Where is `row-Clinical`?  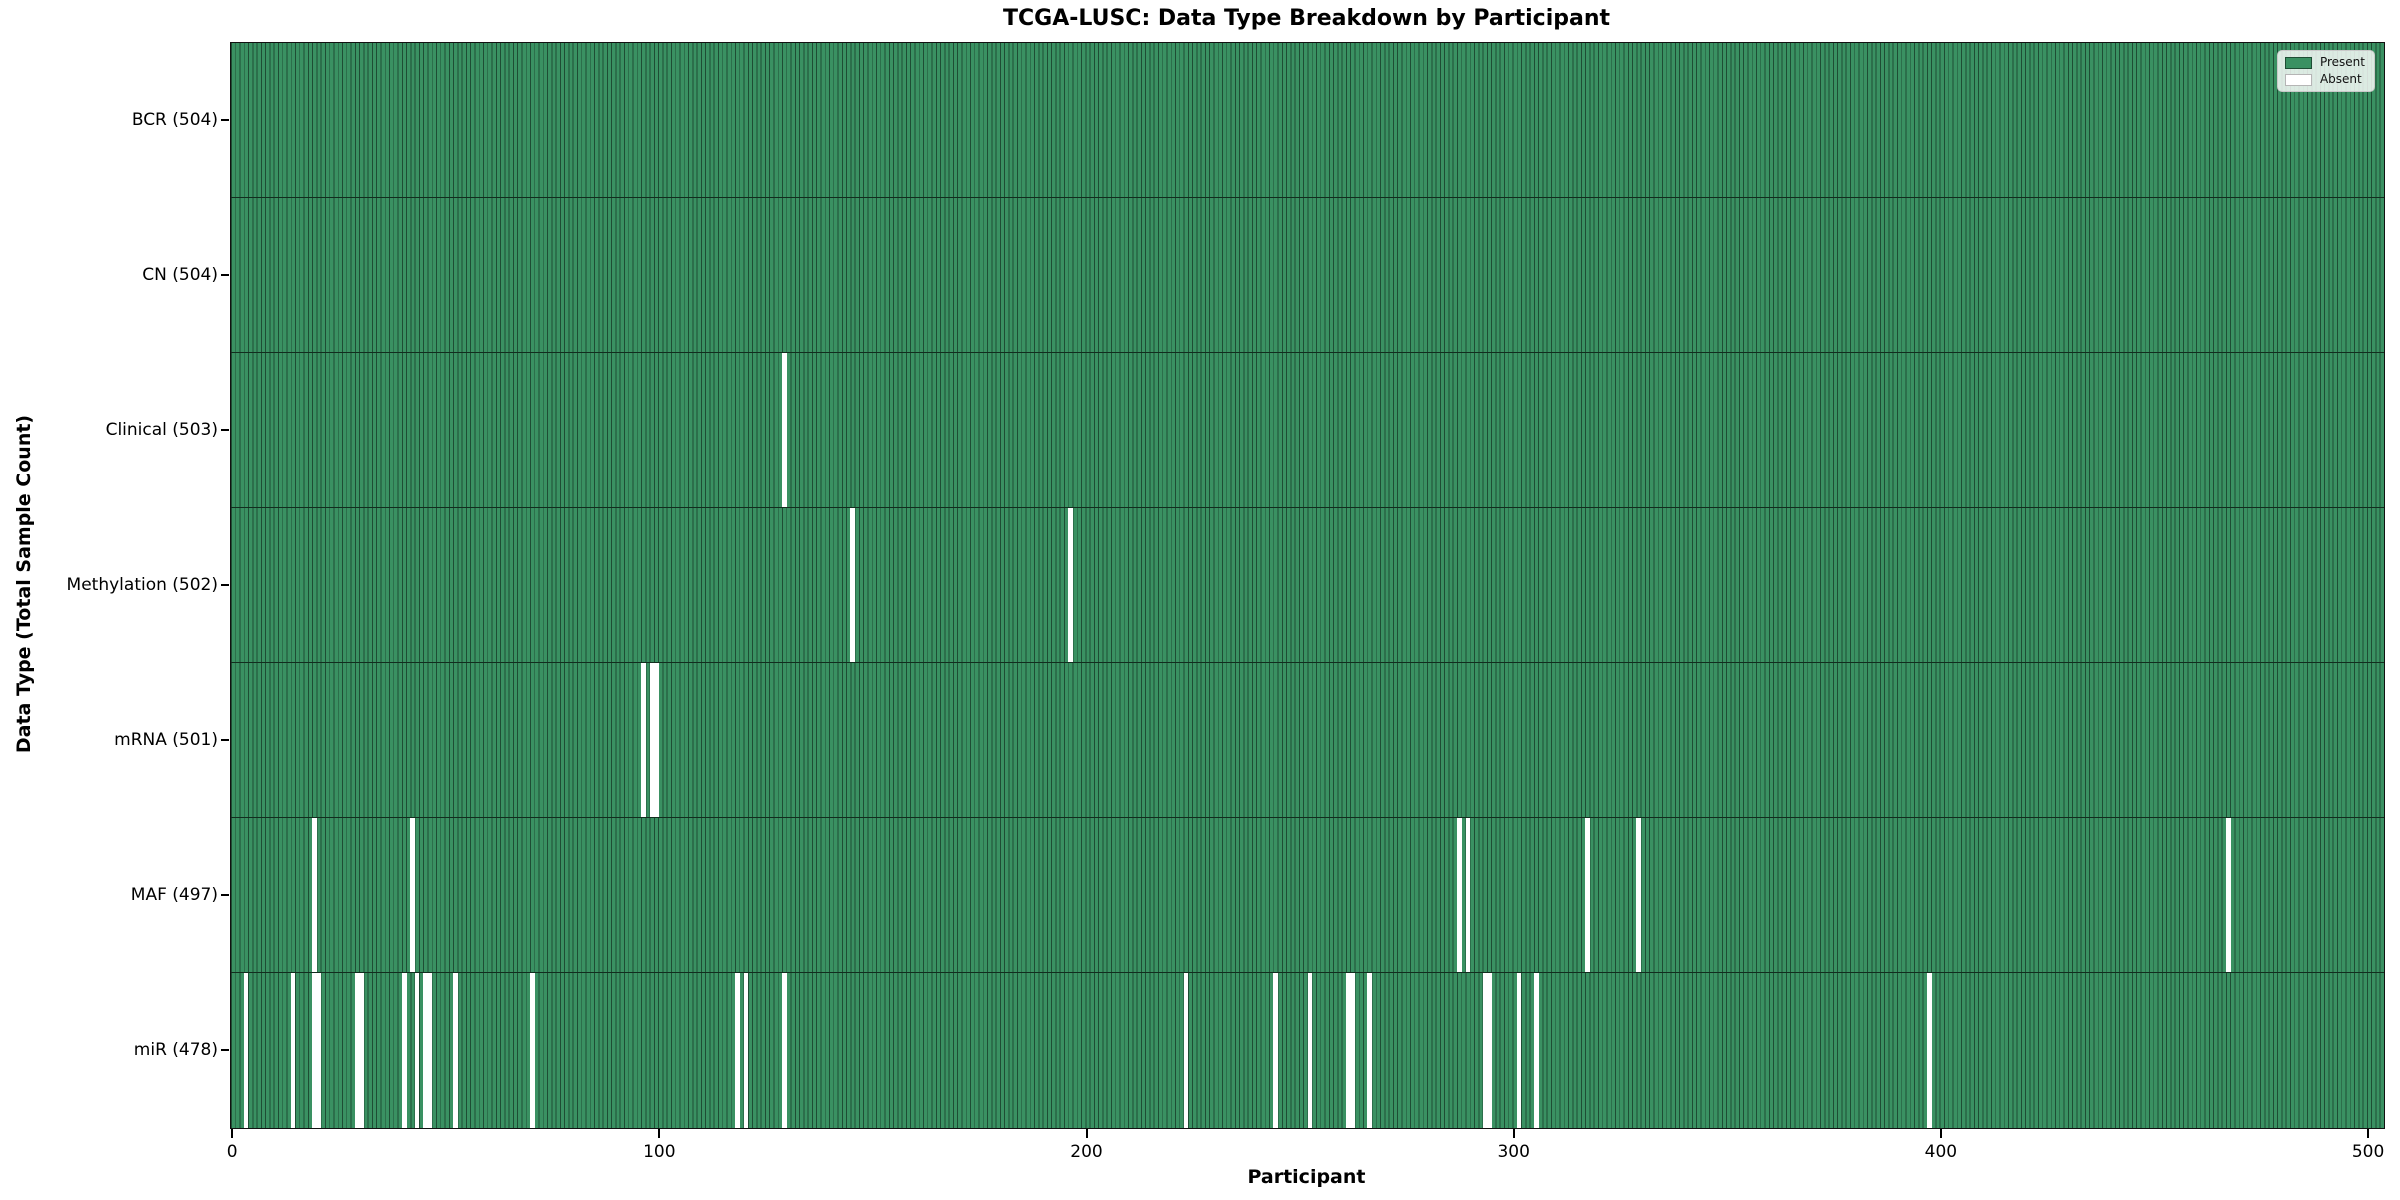 row-Clinical is located at coordinates (1307, 430).